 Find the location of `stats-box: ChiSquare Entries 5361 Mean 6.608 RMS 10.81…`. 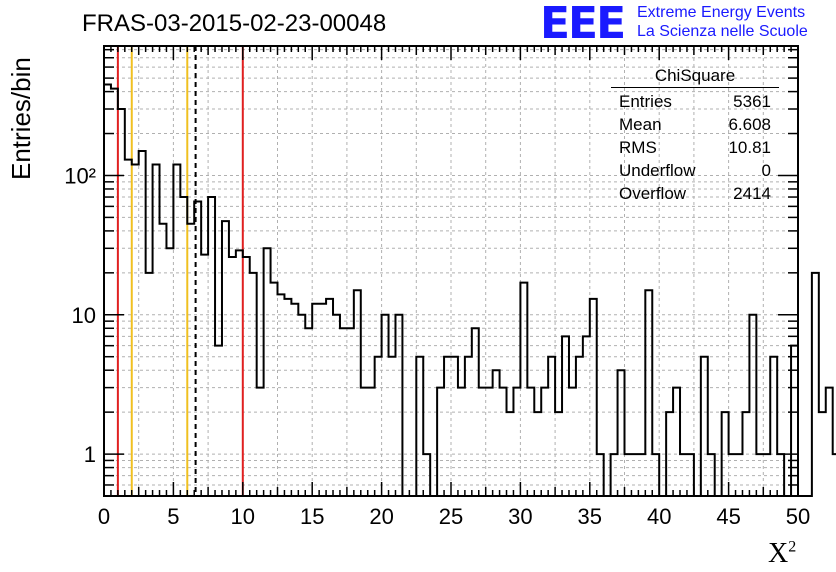

stats-box: ChiSquare Entries 5361 Mean 6.608 RMS 10.81… is located at coordinates (695, 135).